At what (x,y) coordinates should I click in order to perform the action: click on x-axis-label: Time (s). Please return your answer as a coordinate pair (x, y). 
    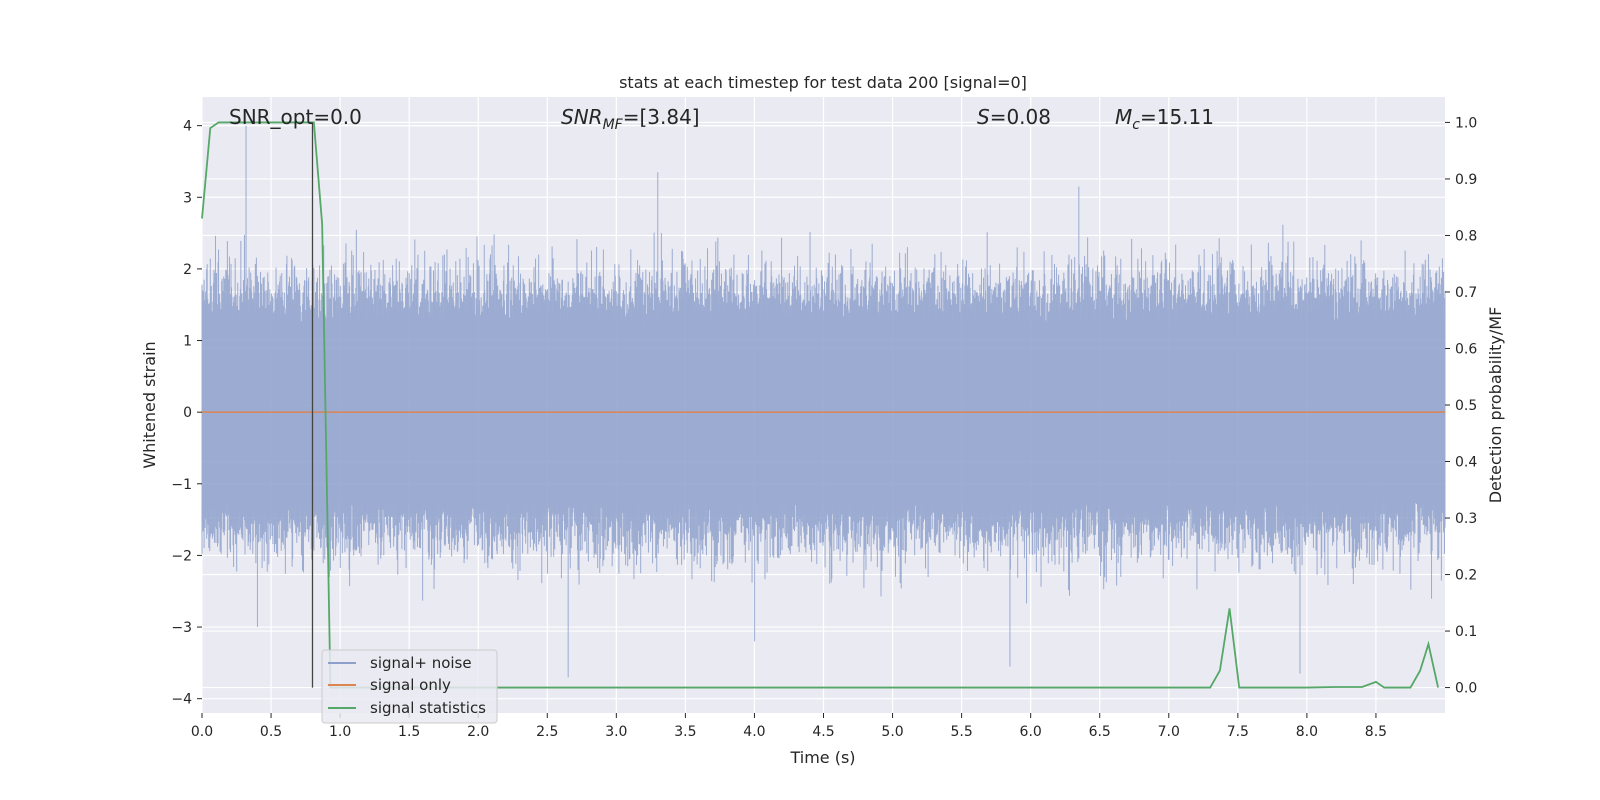
    Looking at the image, I should click on (822, 757).